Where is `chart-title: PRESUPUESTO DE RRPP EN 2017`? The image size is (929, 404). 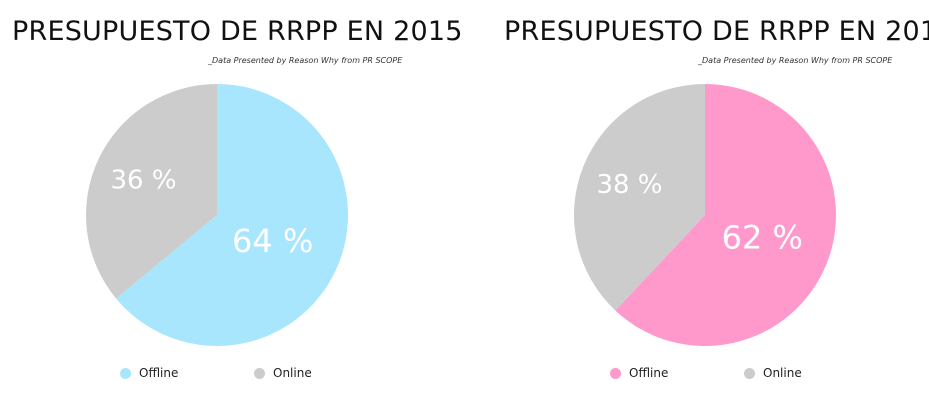
chart-title: PRESUPUESTO DE RRPP EN 2017 is located at coordinates (716, 31).